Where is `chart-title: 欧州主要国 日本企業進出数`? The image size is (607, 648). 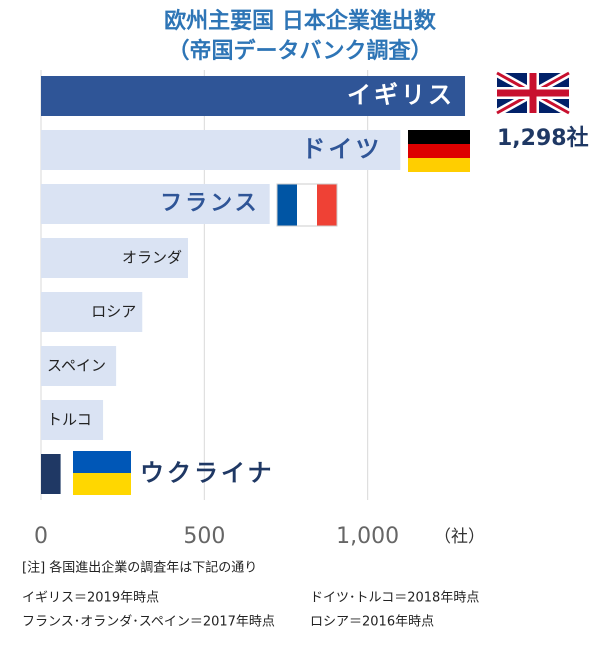
chart-title: 欧州主要国 日本企業進出数 is located at coordinates (300, 21).